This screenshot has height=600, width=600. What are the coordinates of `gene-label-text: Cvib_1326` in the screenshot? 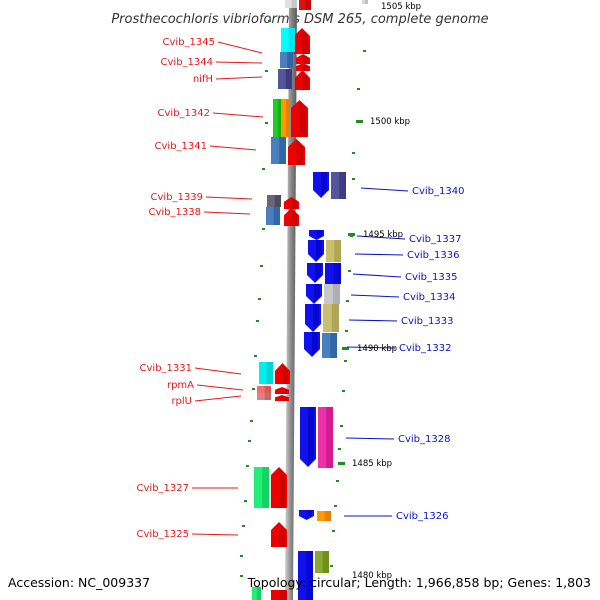 It's located at (422, 516).